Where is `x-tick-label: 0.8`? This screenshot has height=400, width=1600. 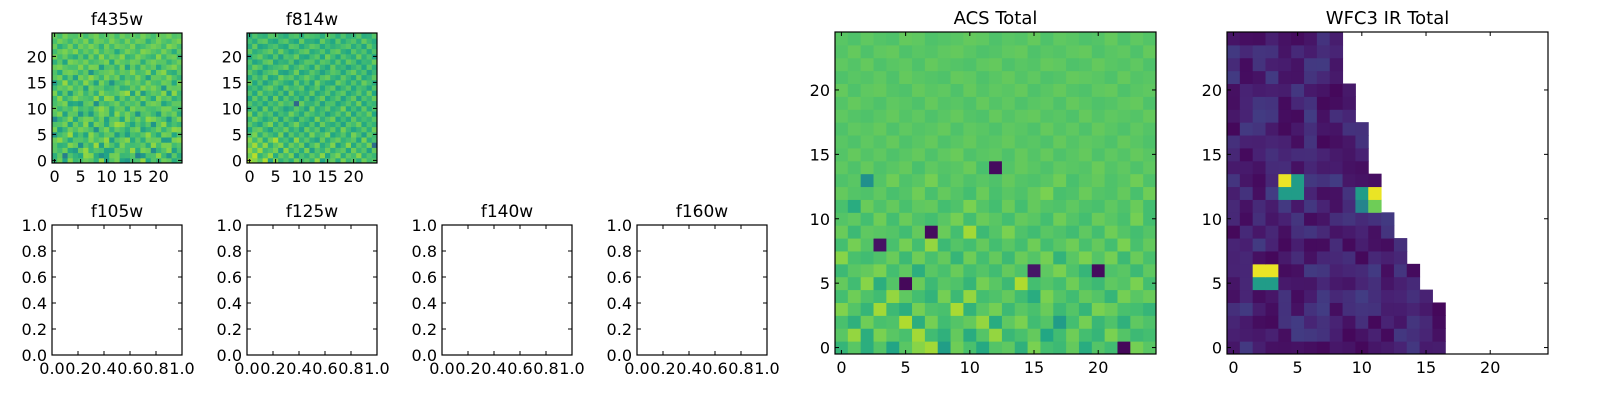
x-tick-label: 0.8 is located at coordinates (155, 368).